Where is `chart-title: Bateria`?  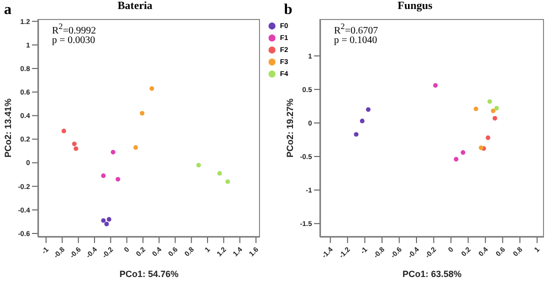
chart-title: Bateria is located at coordinates (135, 6).